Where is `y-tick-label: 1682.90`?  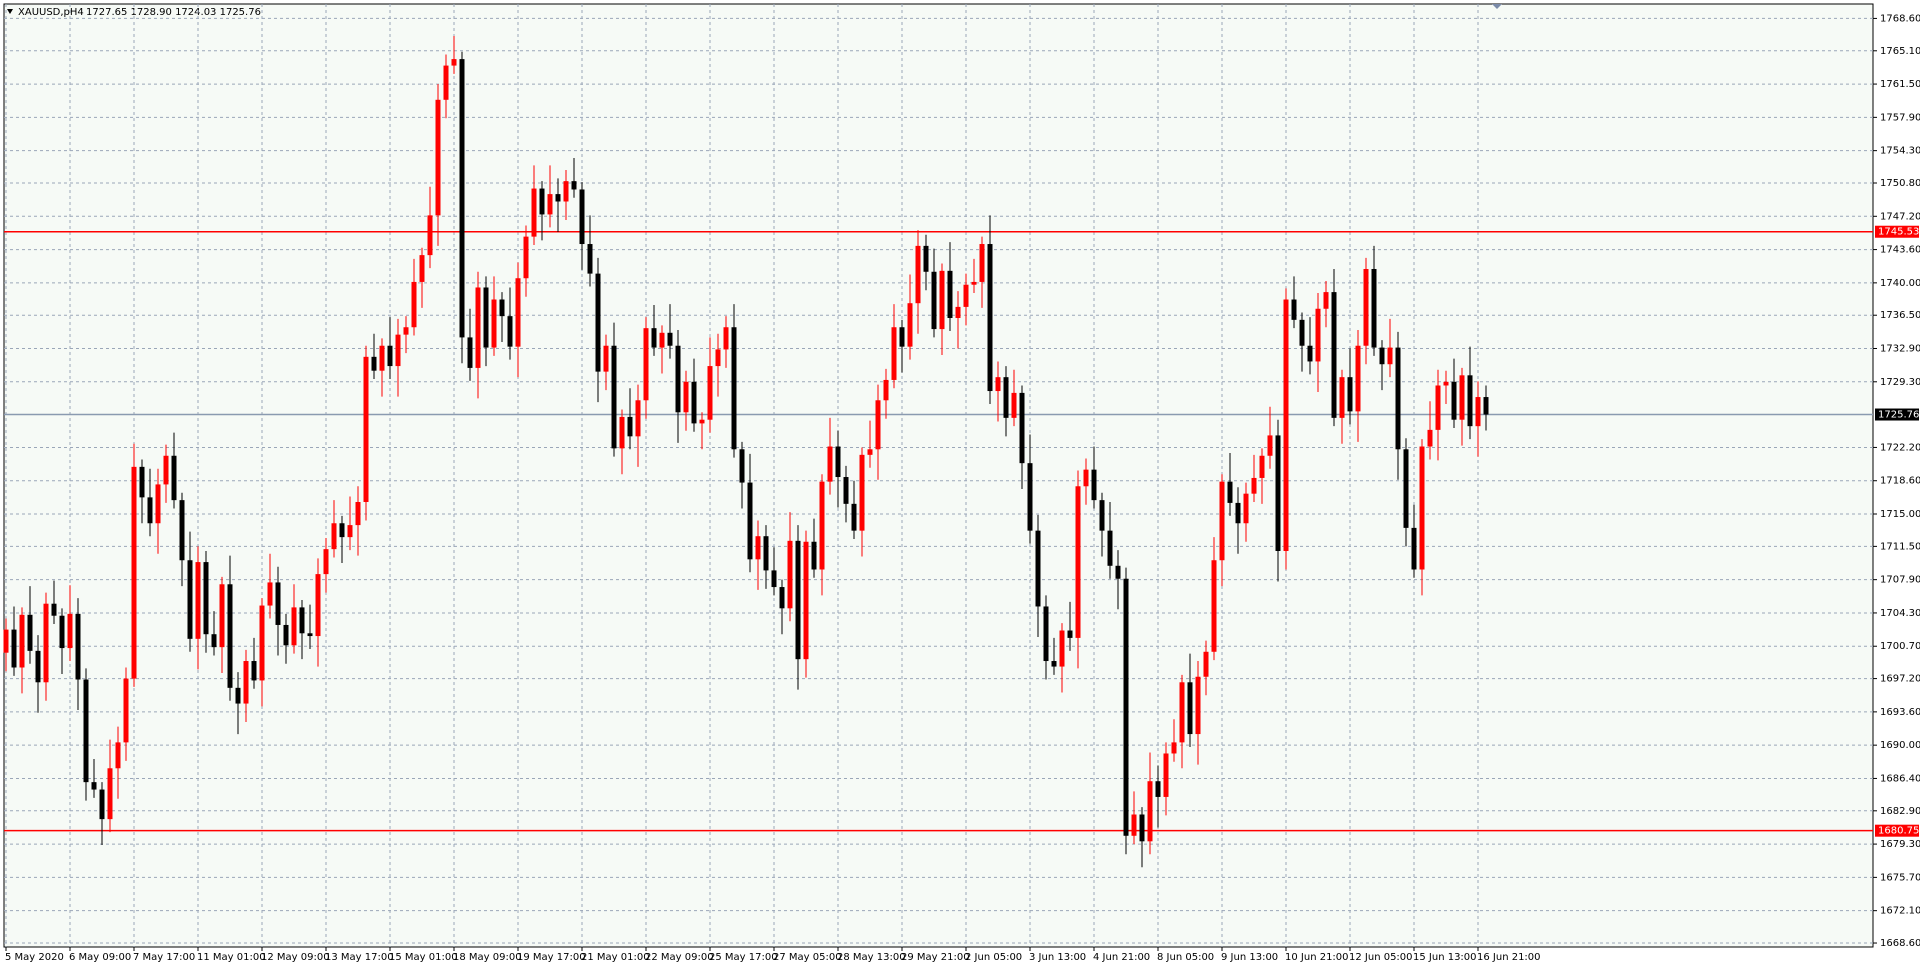
y-tick-label: 1682.90 is located at coordinates (1900, 811).